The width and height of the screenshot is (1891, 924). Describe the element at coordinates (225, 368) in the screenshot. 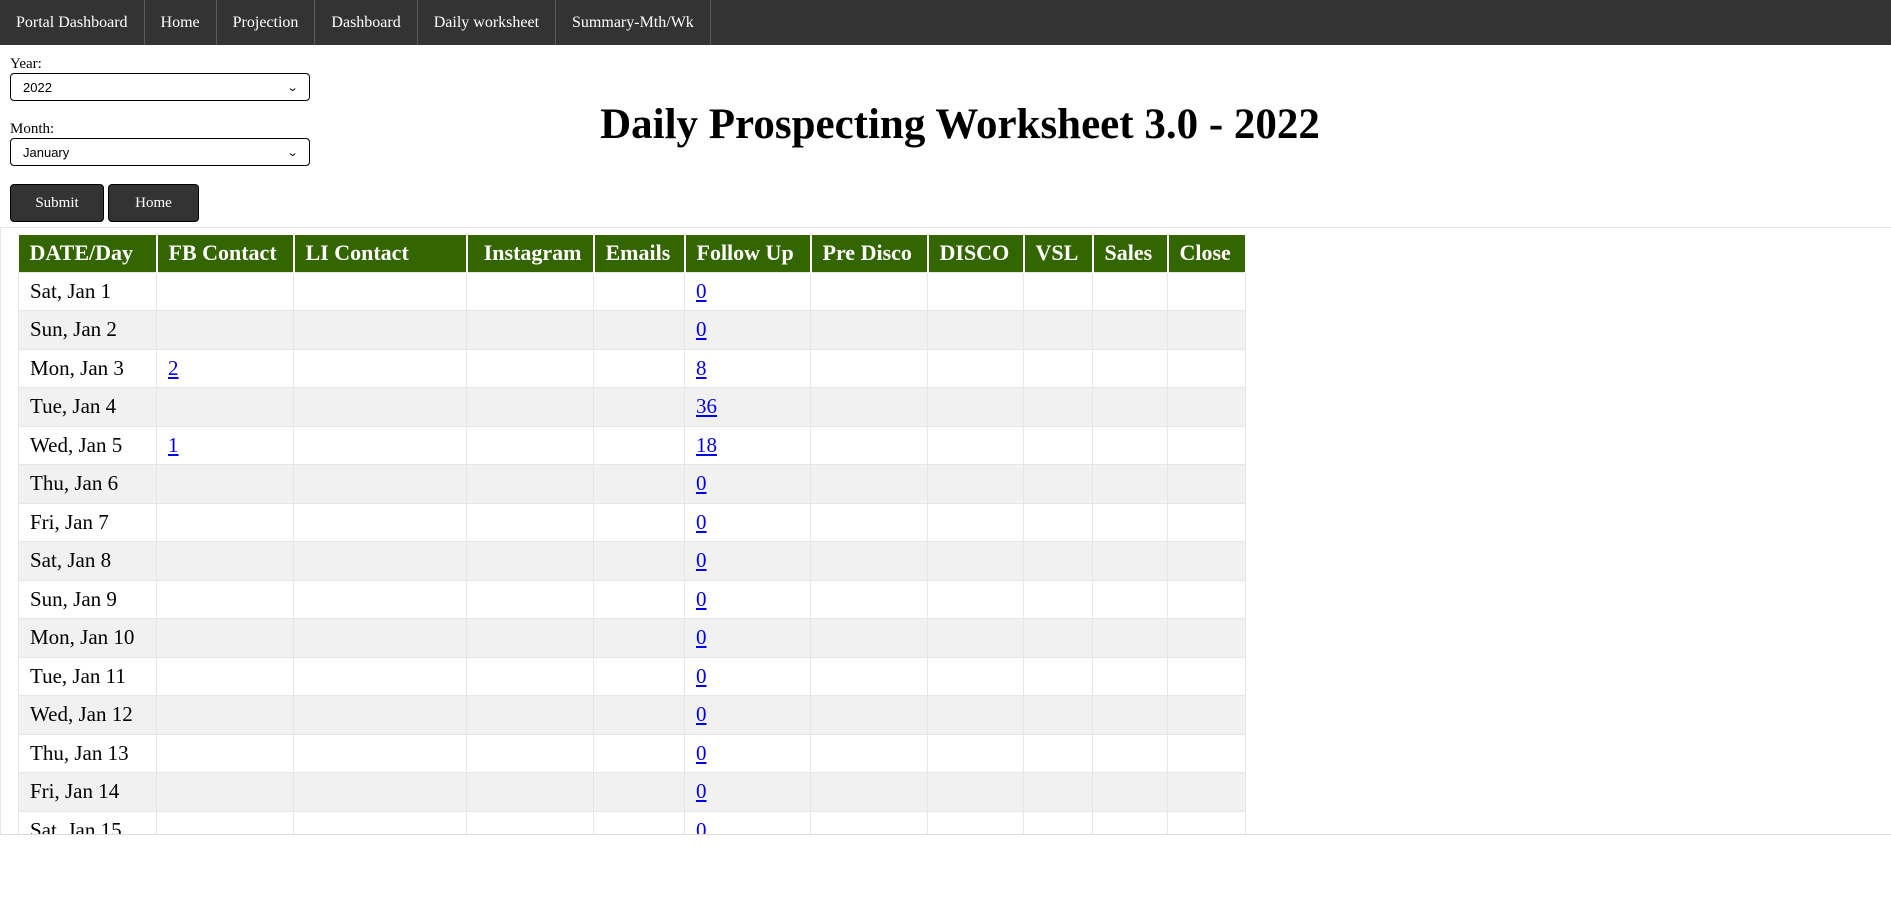

I see `fb-contact-cell: 2` at that location.